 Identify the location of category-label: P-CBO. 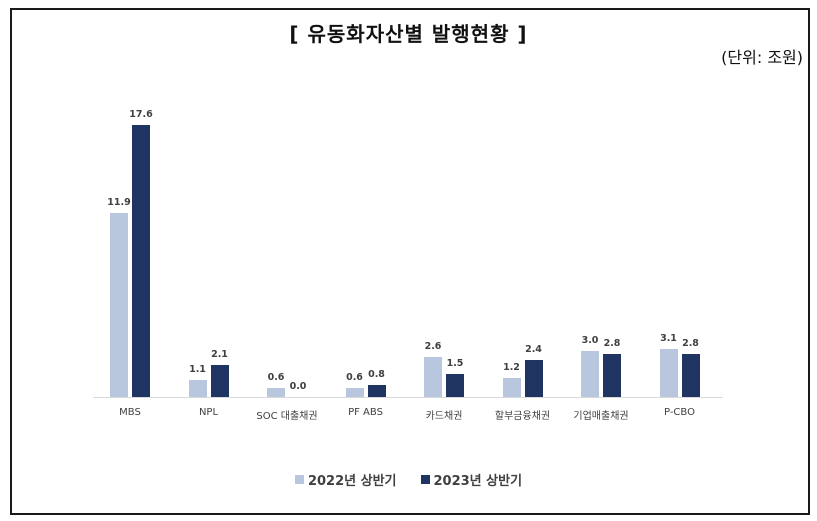
(679, 412).